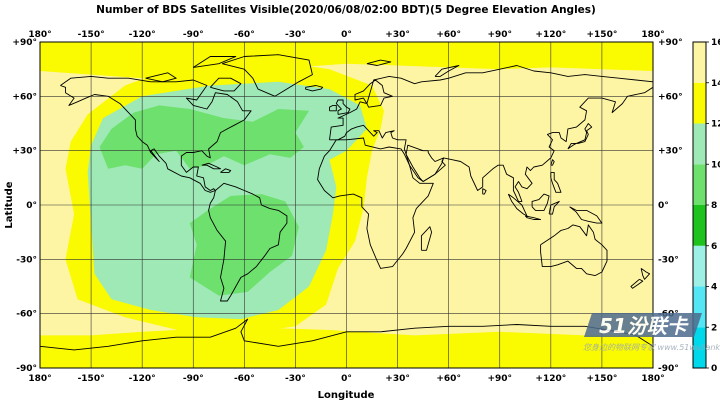  I want to click on x-tick-label-bottom: +60°, so click(448, 379).